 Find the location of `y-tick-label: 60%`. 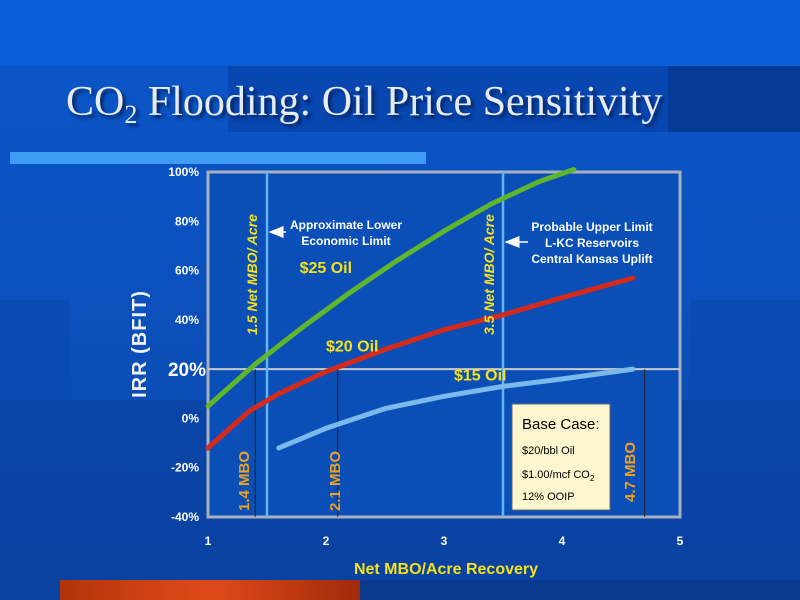

y-tick-label: 60% is located at coordinates (187, 271).